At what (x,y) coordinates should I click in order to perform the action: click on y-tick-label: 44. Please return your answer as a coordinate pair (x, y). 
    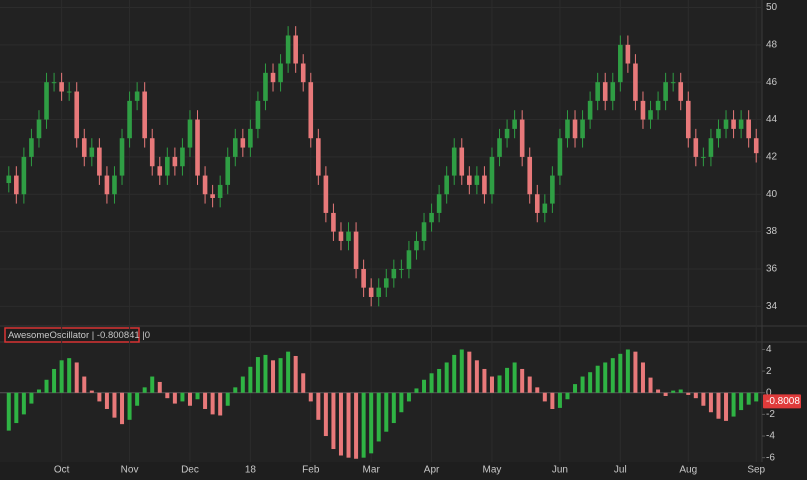
    Looking at the image, I should click on (772, 119).